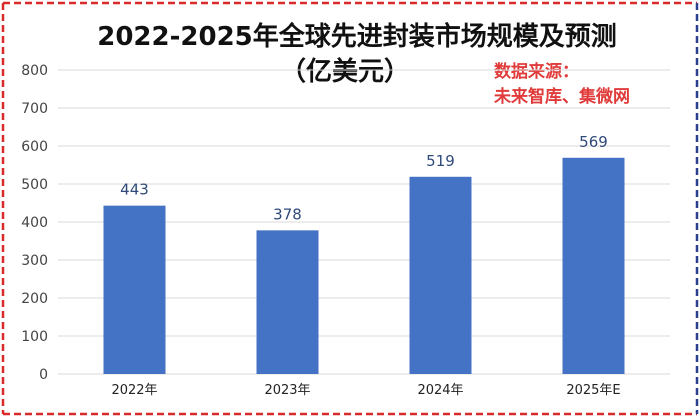 The height and width of the screenshot is (417, 700). Describe the element at coordinates (34, 109) in the screenshot. I see `y-tick-label: 700` at that location.